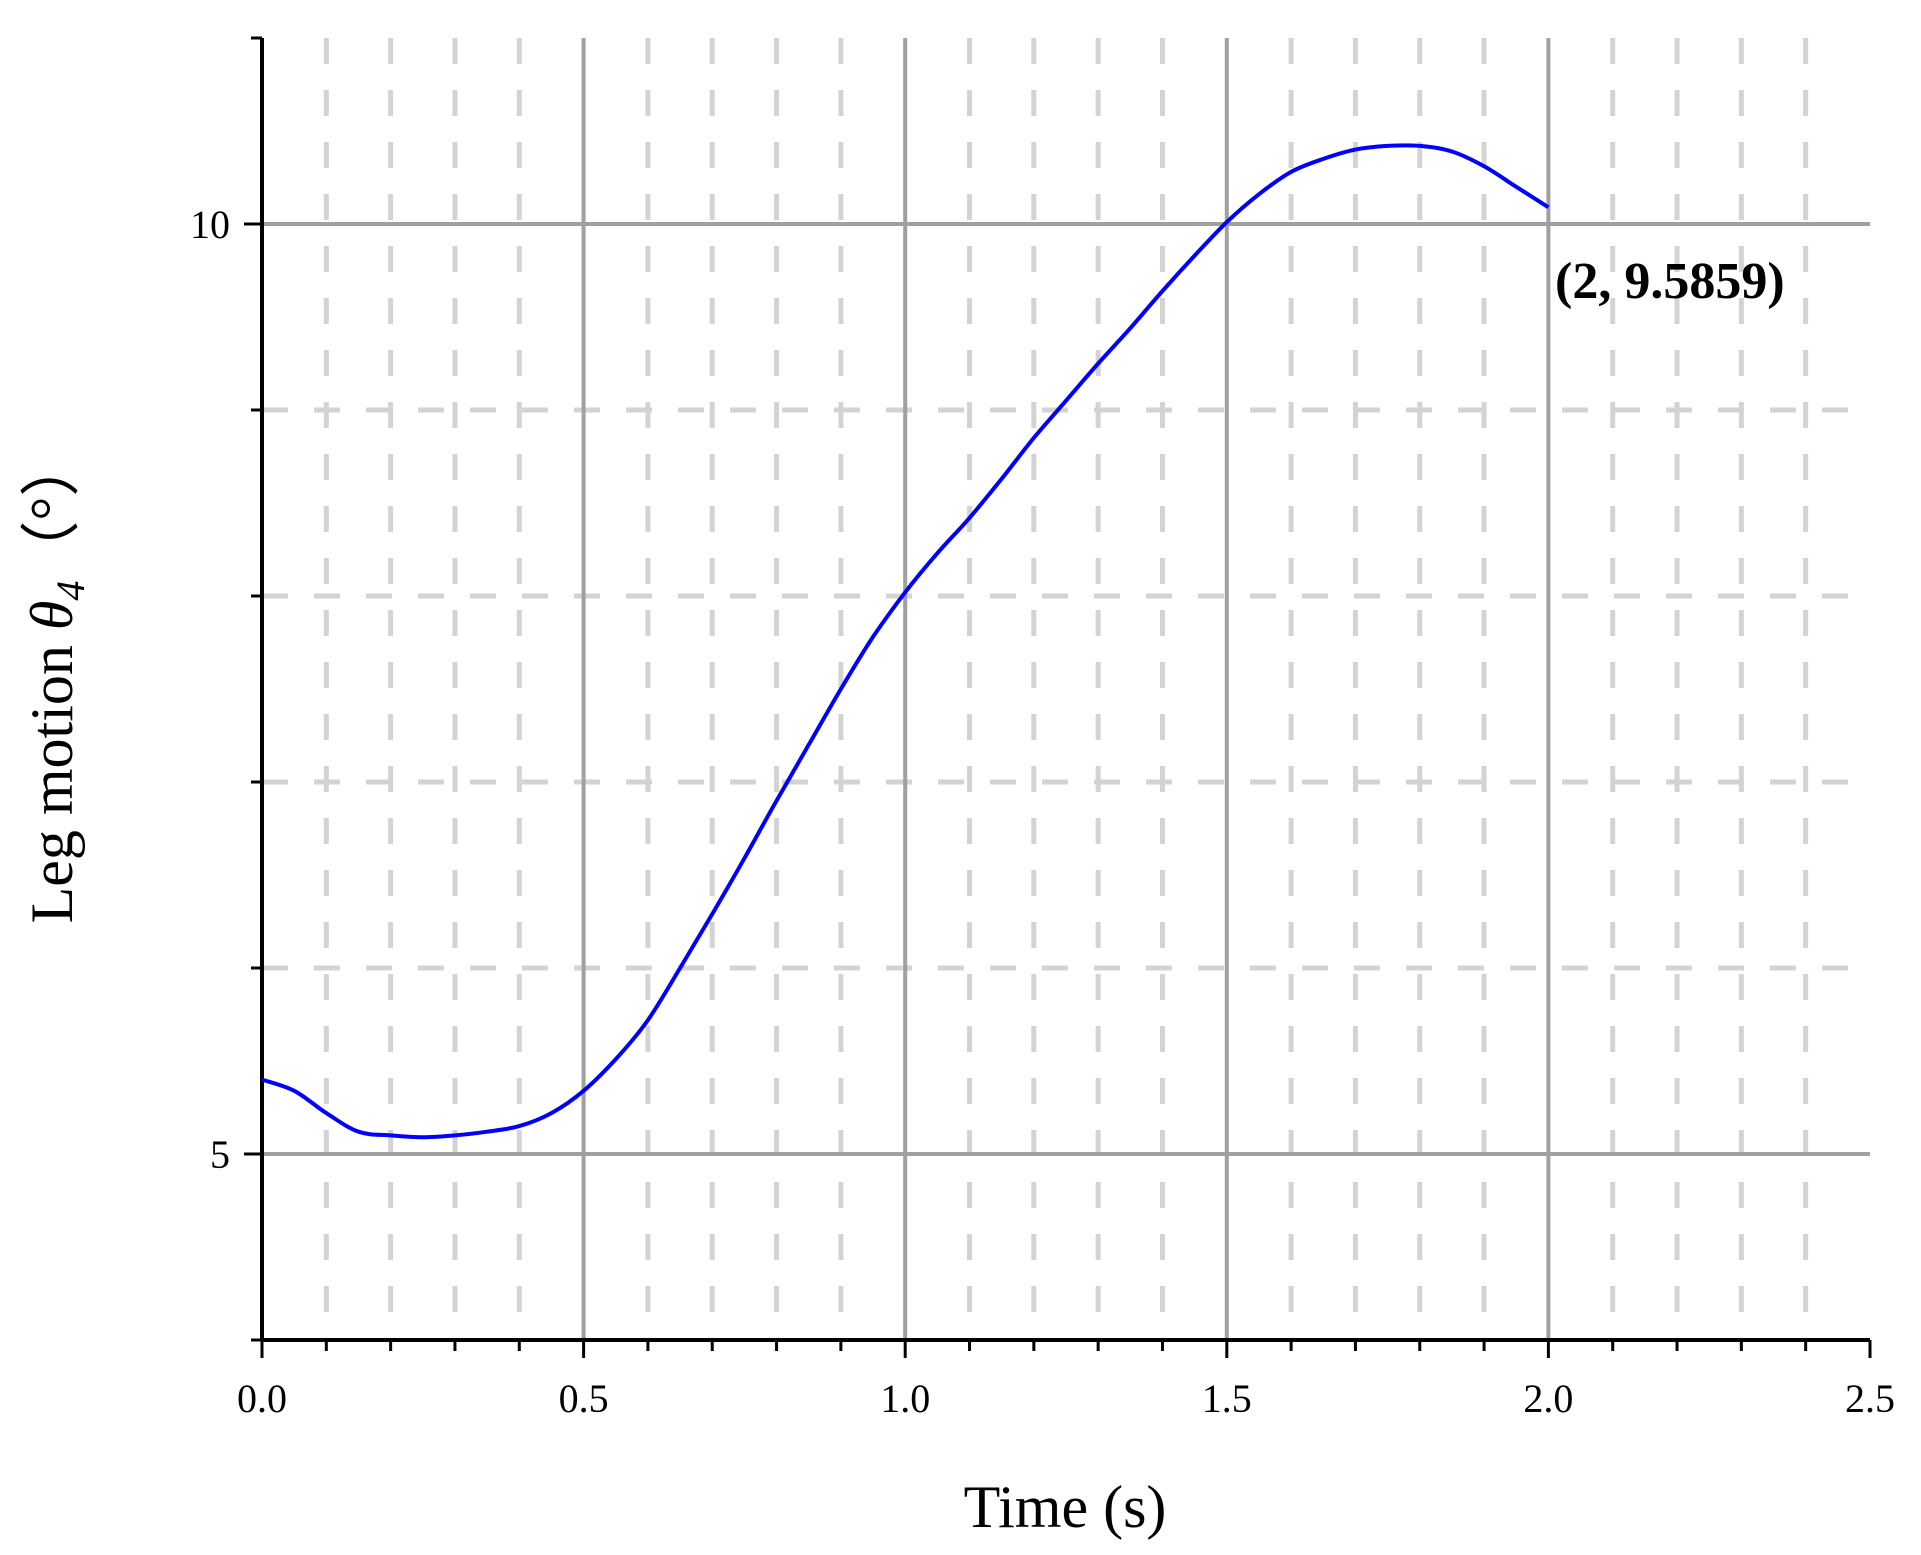 The width and height of the screenshot is (1921, 1555). I want to click on x-tick-label: 1.5, so click(1227, 1398).